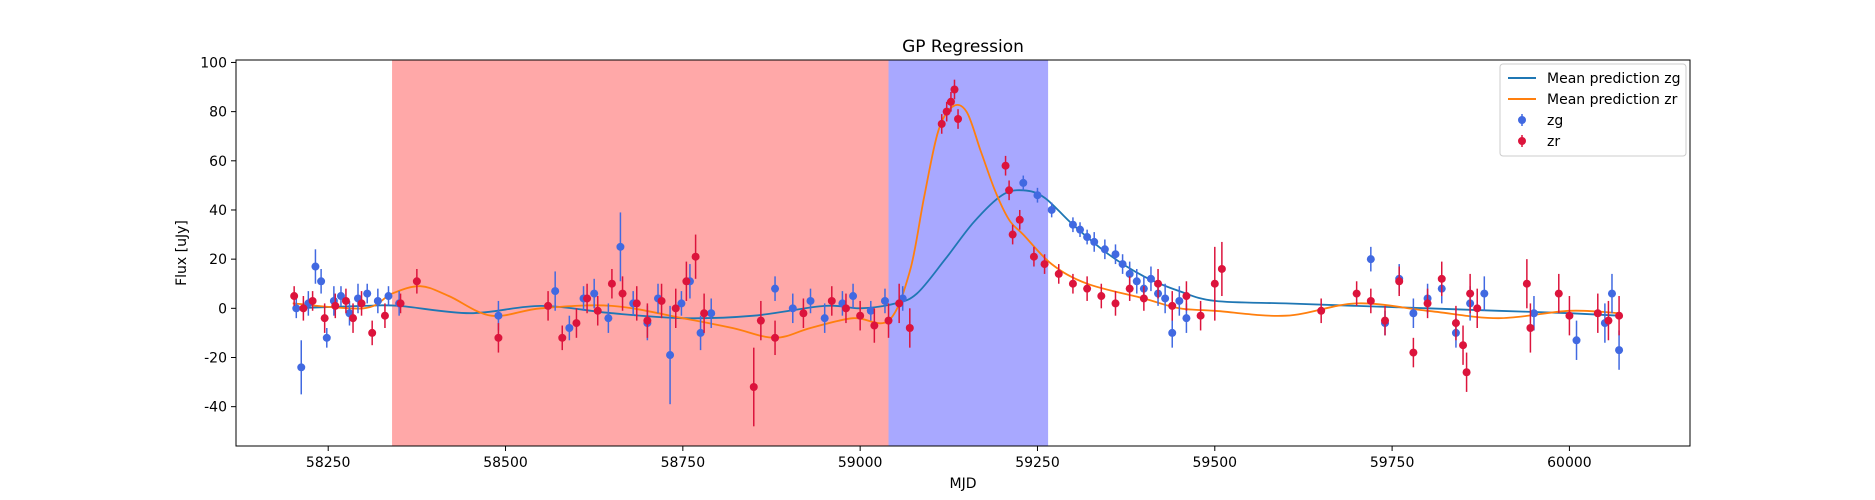 This screenshot has width=1875, height=500. I want to click on y-tick-label: 40, so click(218, 211).